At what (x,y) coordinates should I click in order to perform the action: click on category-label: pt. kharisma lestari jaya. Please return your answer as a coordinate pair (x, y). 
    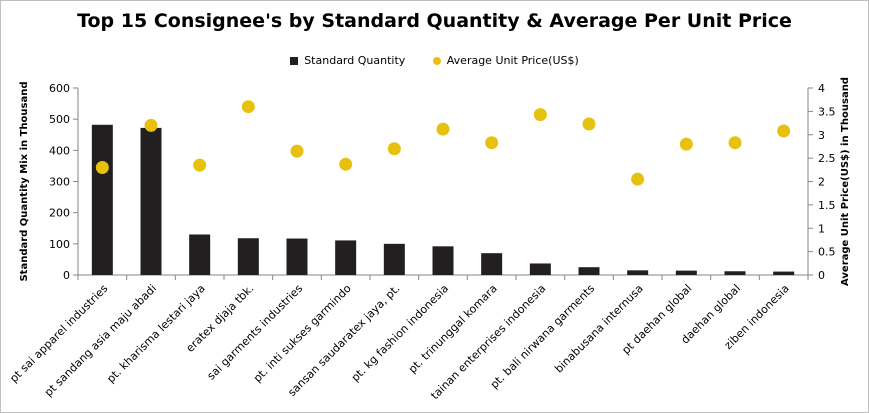
    Looking at the image, I should click on (156, 334).